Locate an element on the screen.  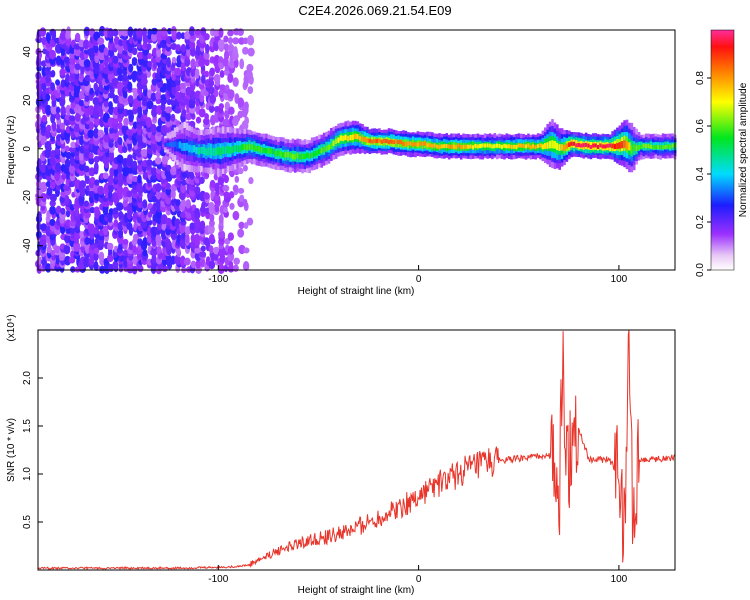
spectrogram-x-ticks: -100 0 100 is located at coordinates (418, 275).